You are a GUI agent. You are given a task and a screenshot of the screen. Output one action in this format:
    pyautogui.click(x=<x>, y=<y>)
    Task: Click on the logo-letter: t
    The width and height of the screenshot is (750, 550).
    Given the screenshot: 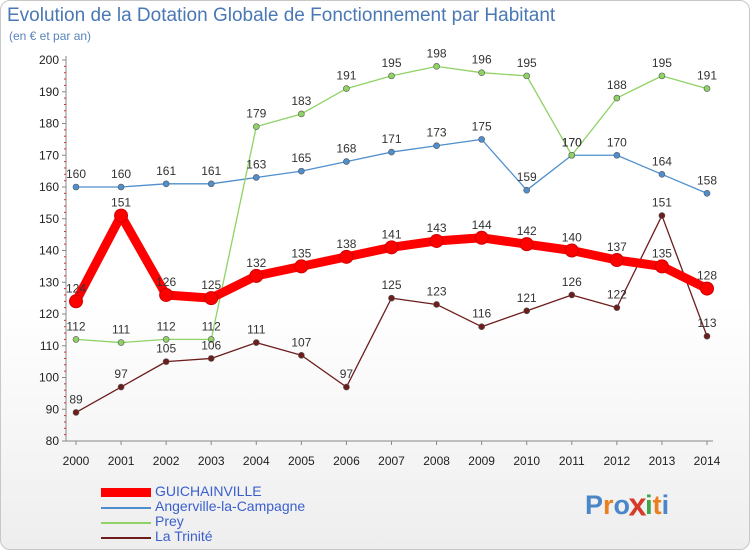 What is the action you would take?
    pyautogui.click(x=657, y=505)
    